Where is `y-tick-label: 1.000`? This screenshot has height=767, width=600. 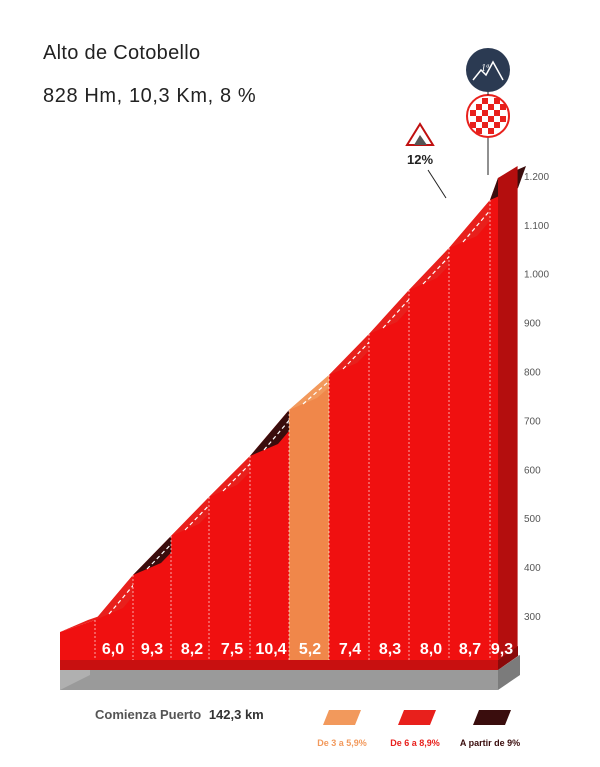
y-tick-label: 1.000 is located at coordinates (536, 275).